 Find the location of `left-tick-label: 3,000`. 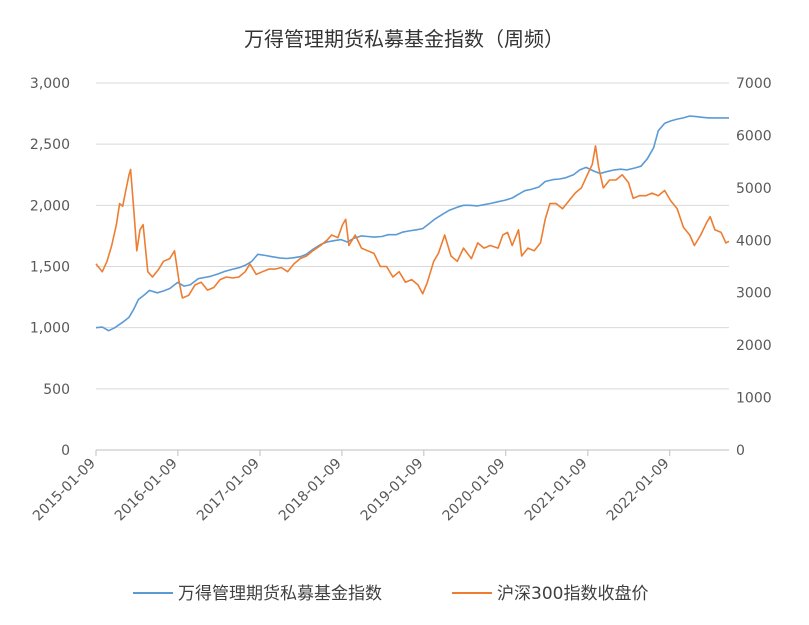

left-tick-label: 3,000 is located at coordinates (50, 84).